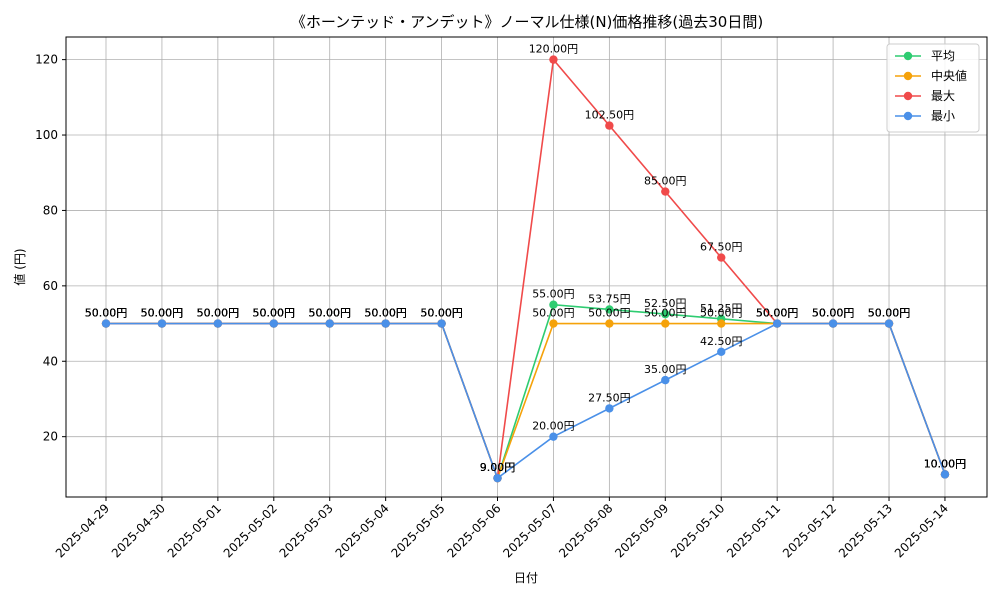 Image resolution: width=1000 pixels, height=600 pixels. What do you see at coordinates (610, 115) in the screenshot?
I see `data-label: 102.50円` at bounding box center [610, 115].